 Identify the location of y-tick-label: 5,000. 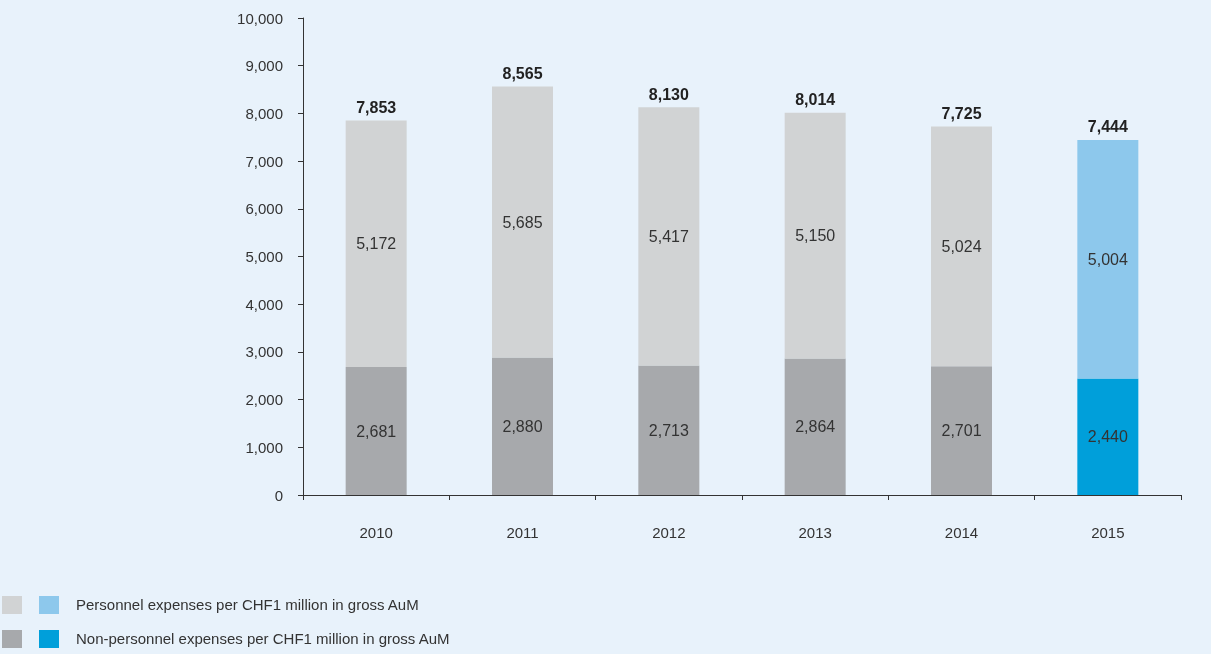
(264, 256).